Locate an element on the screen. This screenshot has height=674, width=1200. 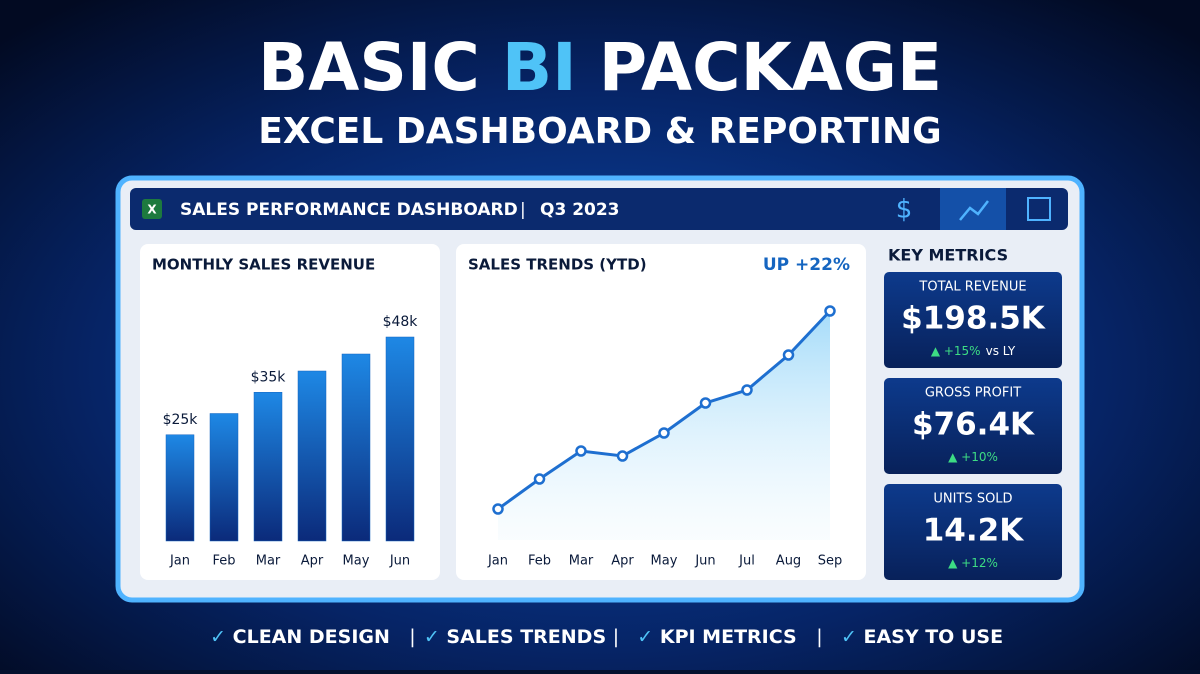
change-note: vs LY is located at coordinates (1001, 351).